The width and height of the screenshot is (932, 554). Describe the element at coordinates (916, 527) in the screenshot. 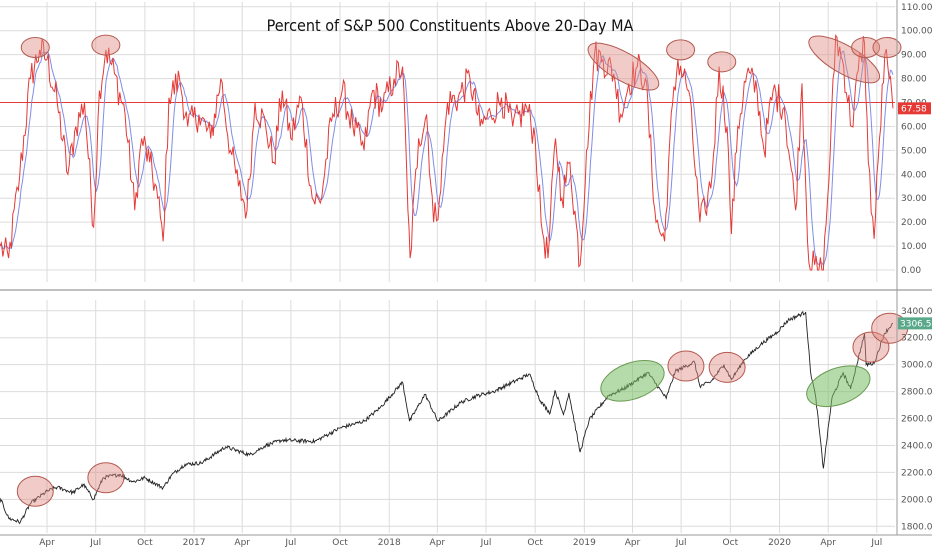

I see `bottom-y-tick-label: 1800.00` at that location.